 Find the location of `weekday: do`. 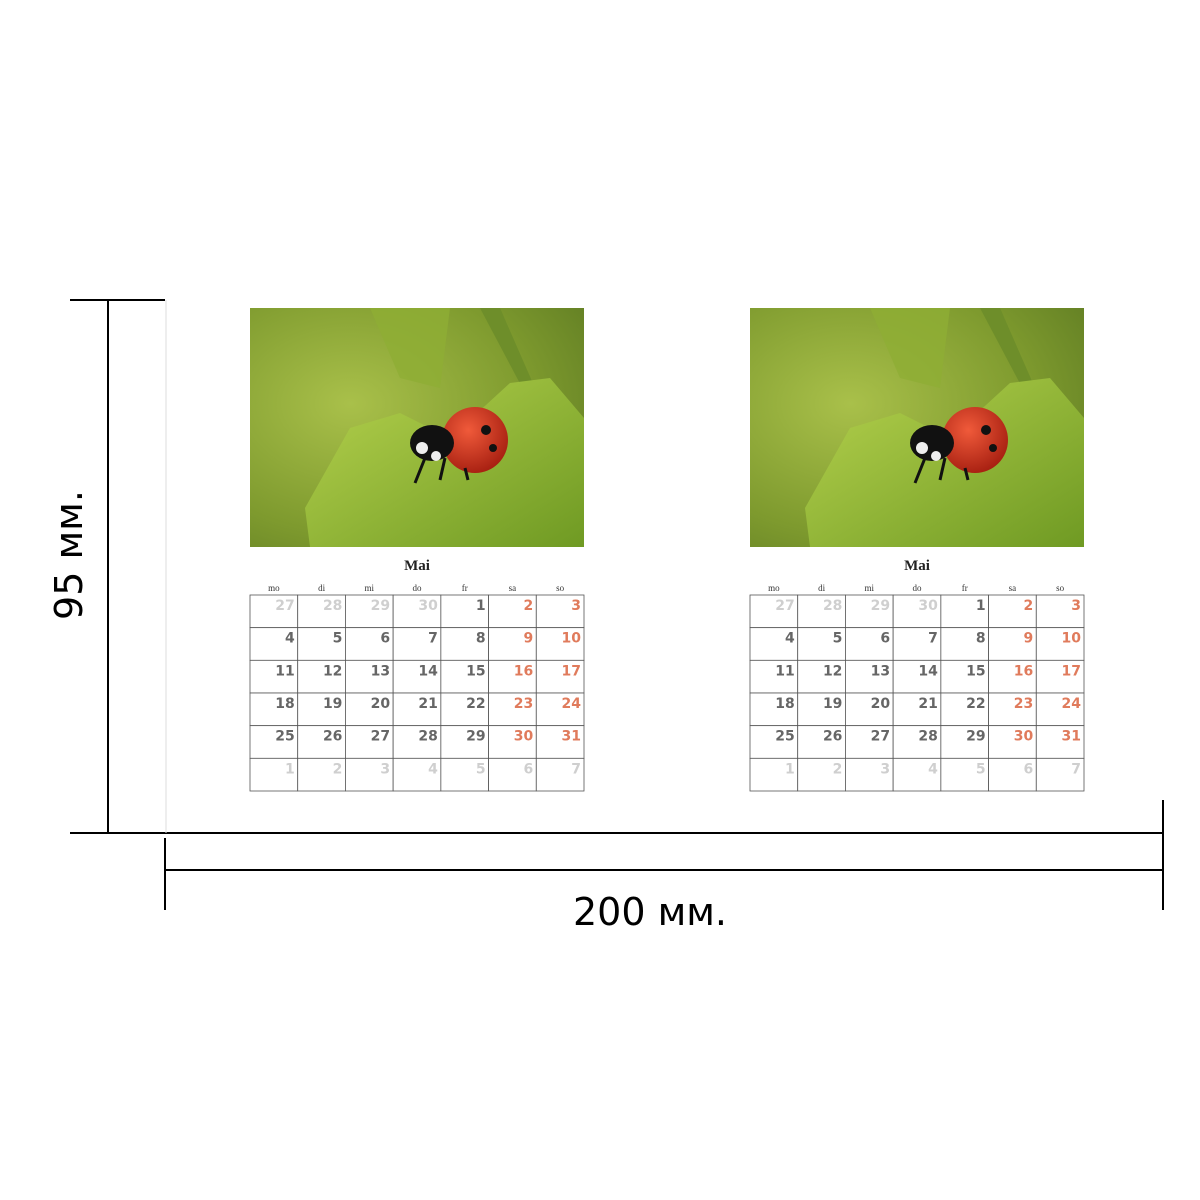

weekday: do is located at coordinates (418, 588).